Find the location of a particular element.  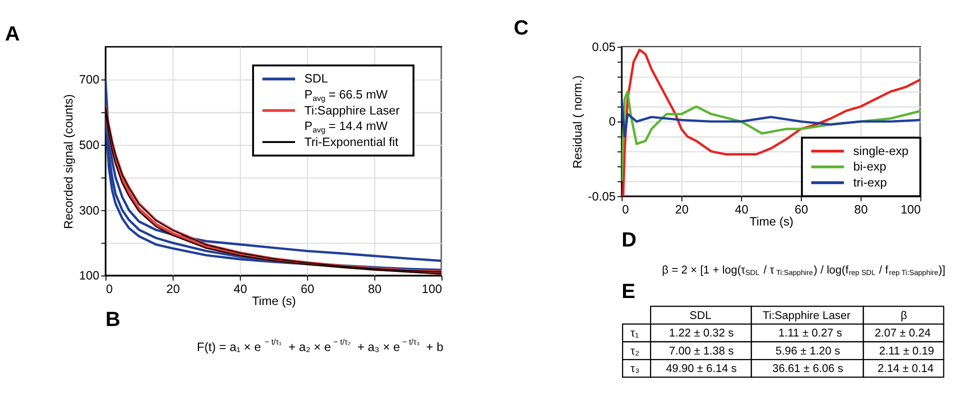

y-tick-label: 500 is located at coordinates (89, 145).